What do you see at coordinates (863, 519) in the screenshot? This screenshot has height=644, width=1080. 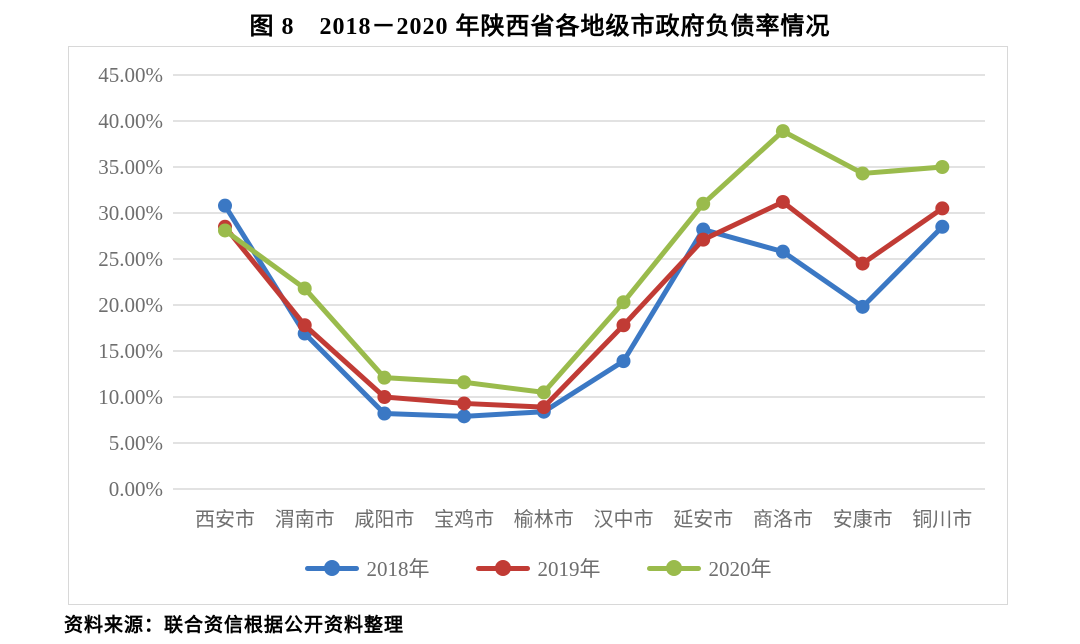 I see `x-axis-category-label: 安康市` at bounding box center [863, 519].